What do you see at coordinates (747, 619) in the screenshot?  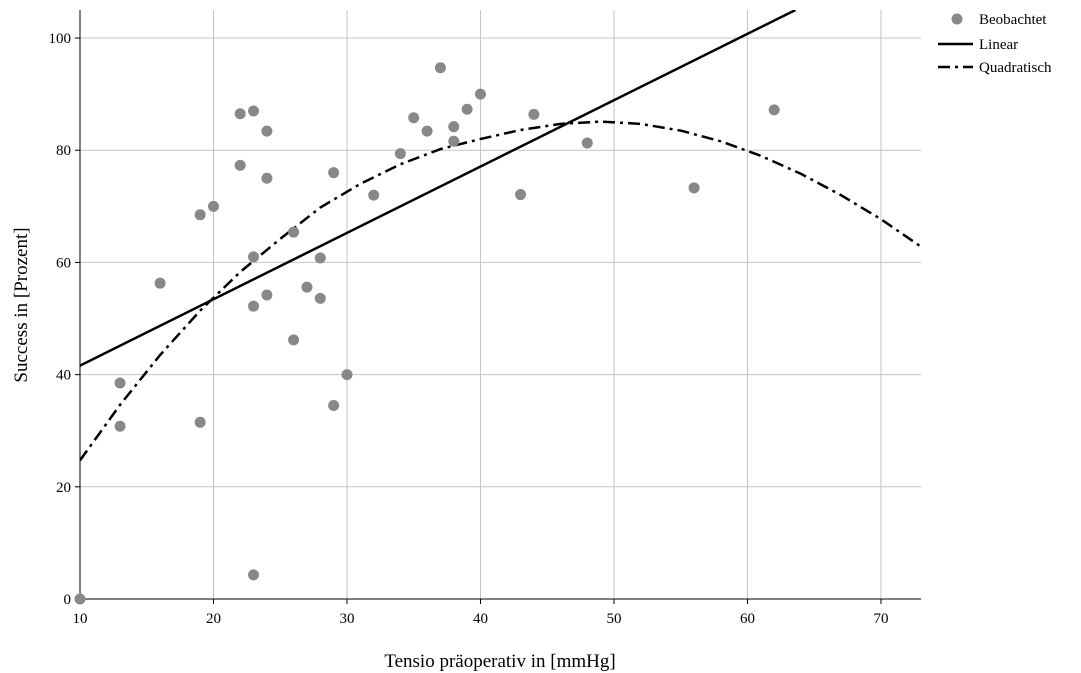 I see `x-tick-label: 60` at bounding box center [747, 619].